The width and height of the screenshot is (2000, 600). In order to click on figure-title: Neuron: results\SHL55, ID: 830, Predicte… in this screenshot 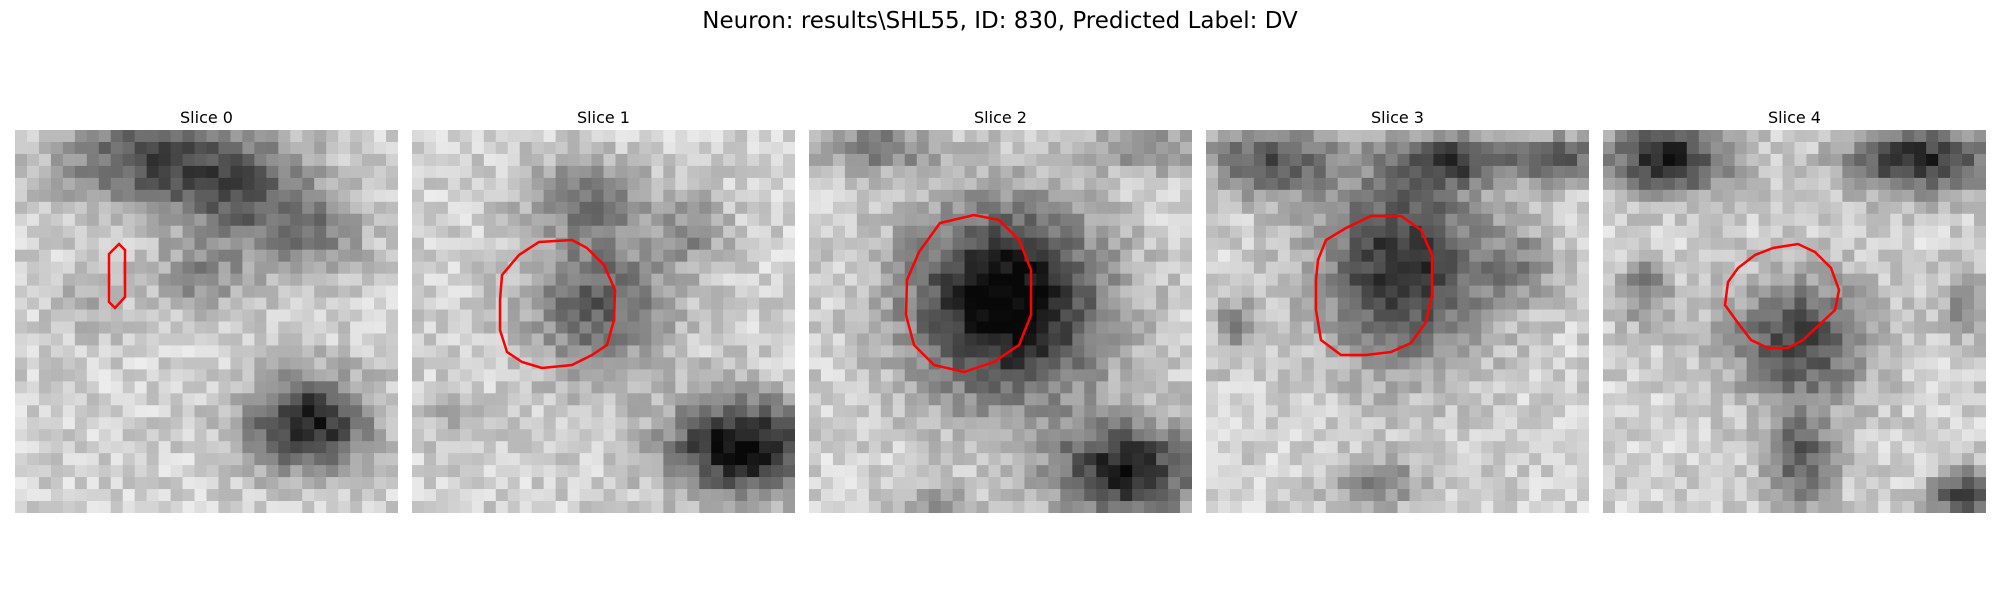, I will do `click(1000, 21)`.